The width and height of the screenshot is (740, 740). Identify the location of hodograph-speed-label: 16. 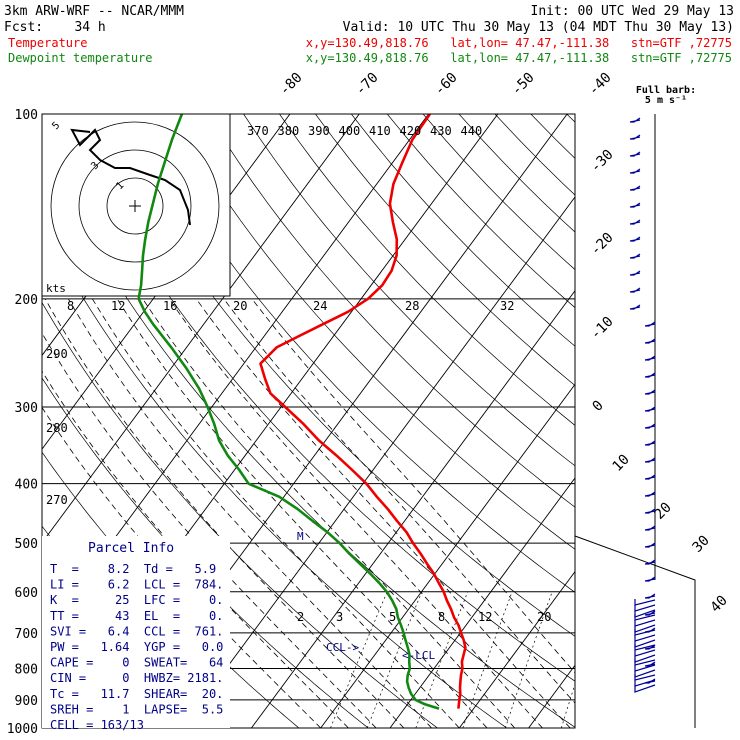
(170, 306).